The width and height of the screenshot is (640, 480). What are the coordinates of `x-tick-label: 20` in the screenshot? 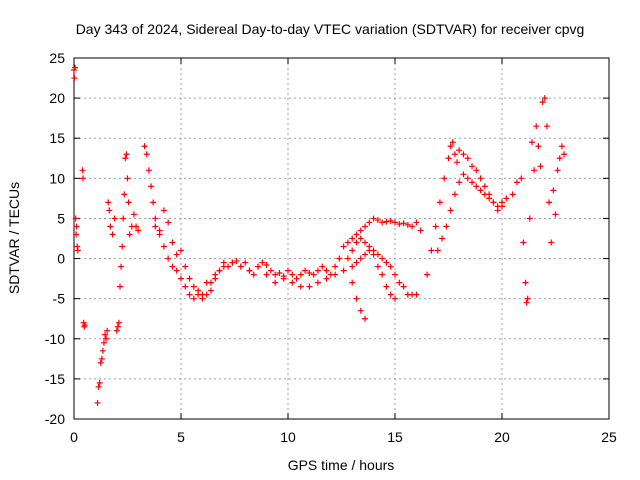 It's located at (502, 437).